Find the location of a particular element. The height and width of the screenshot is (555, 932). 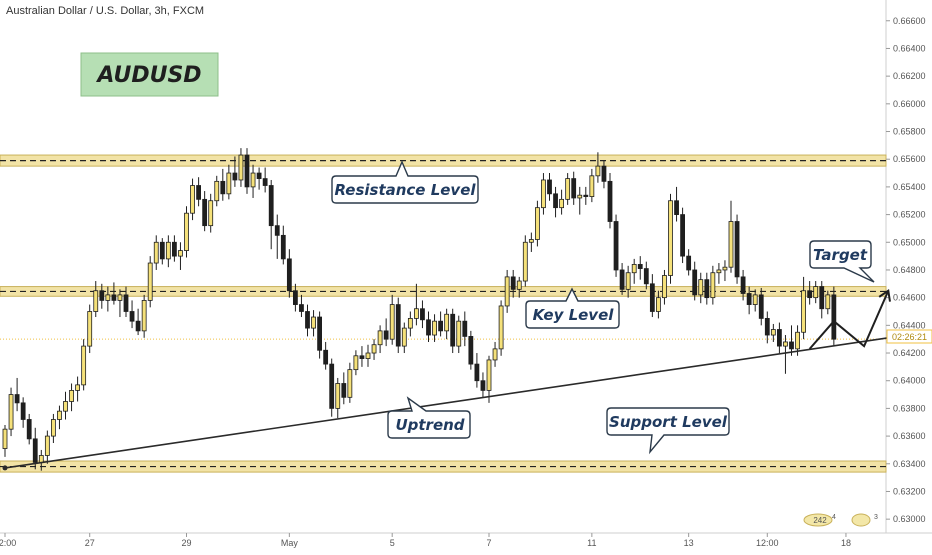

symbol-badge-box is located at coordinates (149, 74).